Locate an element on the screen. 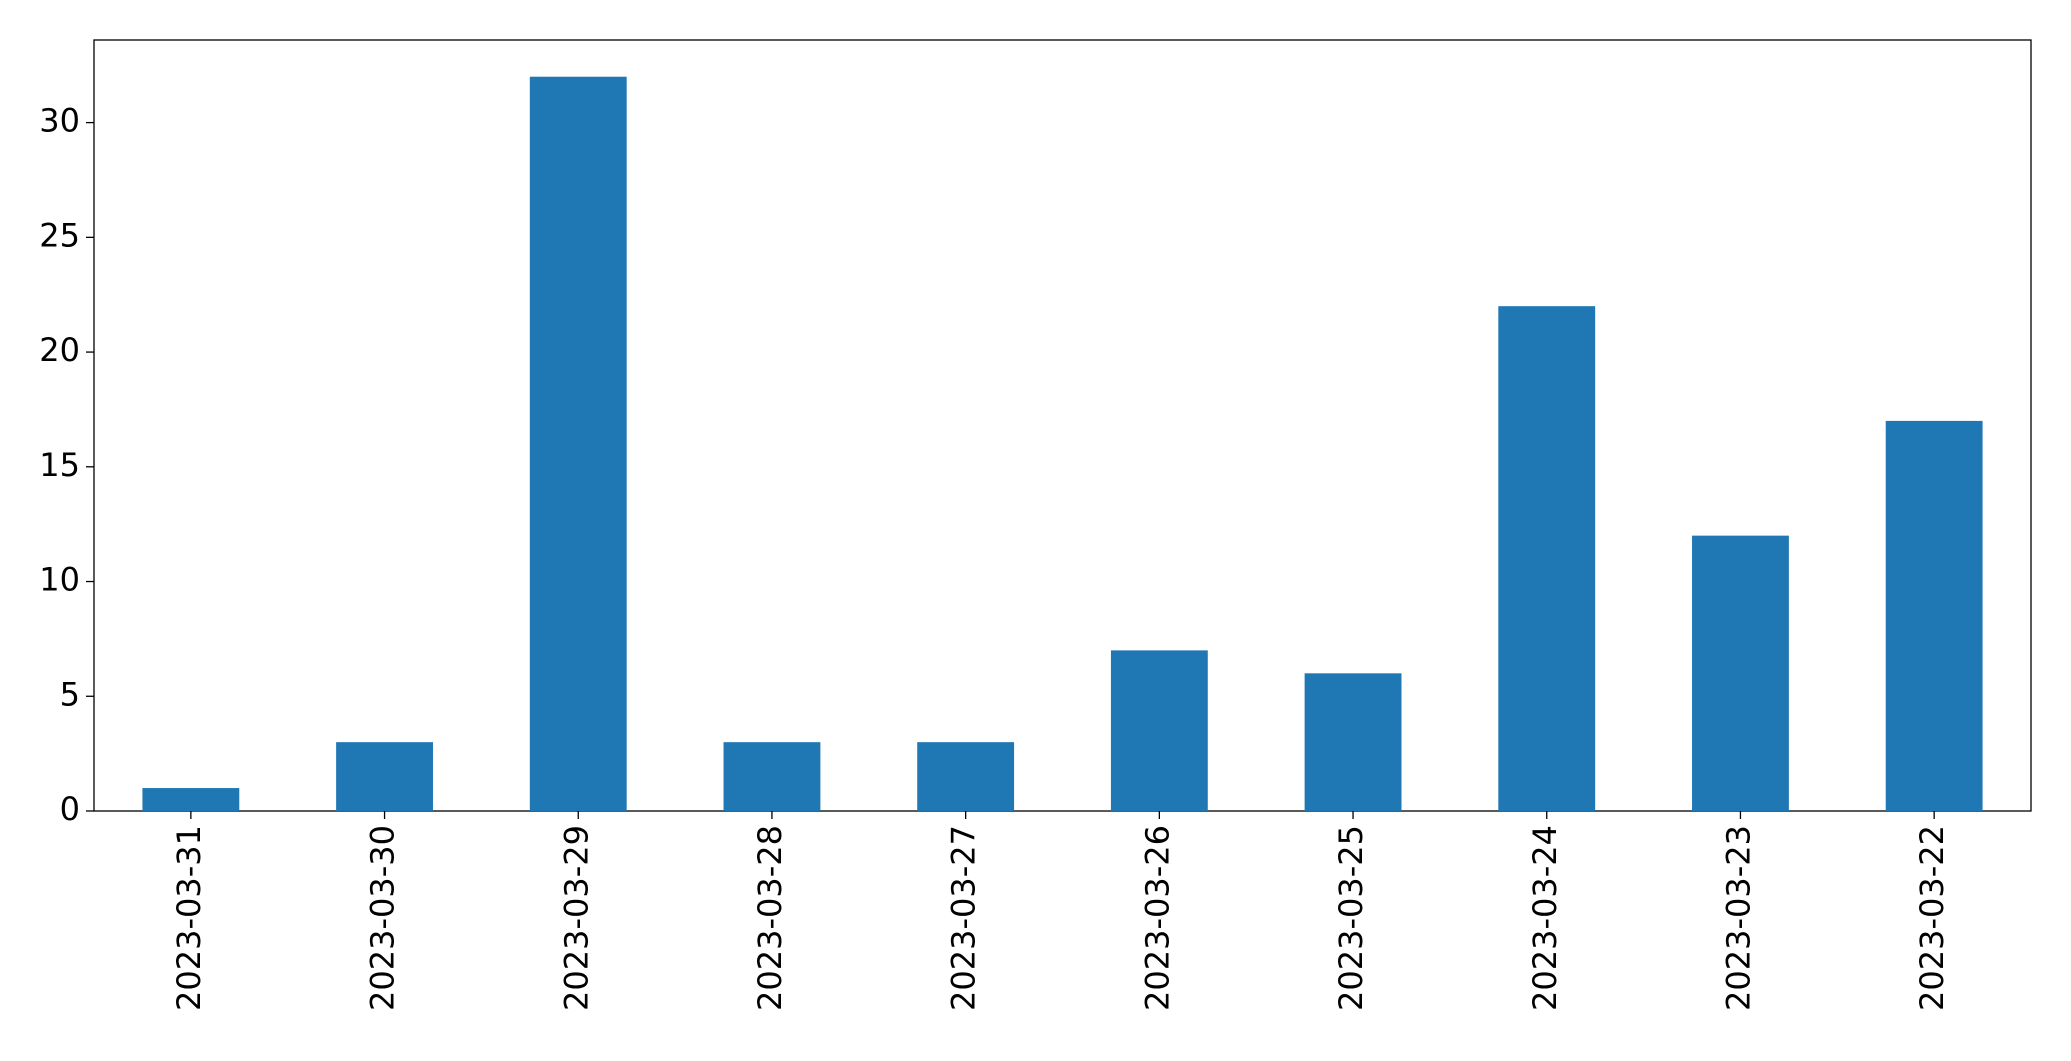 The width and height of the screenshot is (2071, 1061). x-tick-label: 2023-03-28 is located at coordinates (770, 918).